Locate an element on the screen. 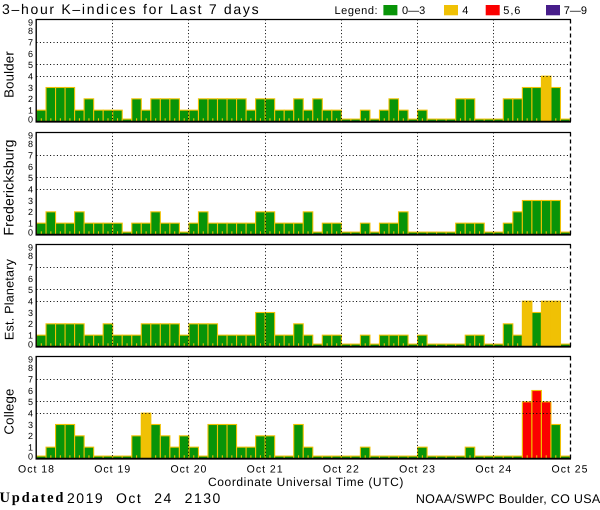  svg-text: Est. Planetary is located at coordinates (10, 299).